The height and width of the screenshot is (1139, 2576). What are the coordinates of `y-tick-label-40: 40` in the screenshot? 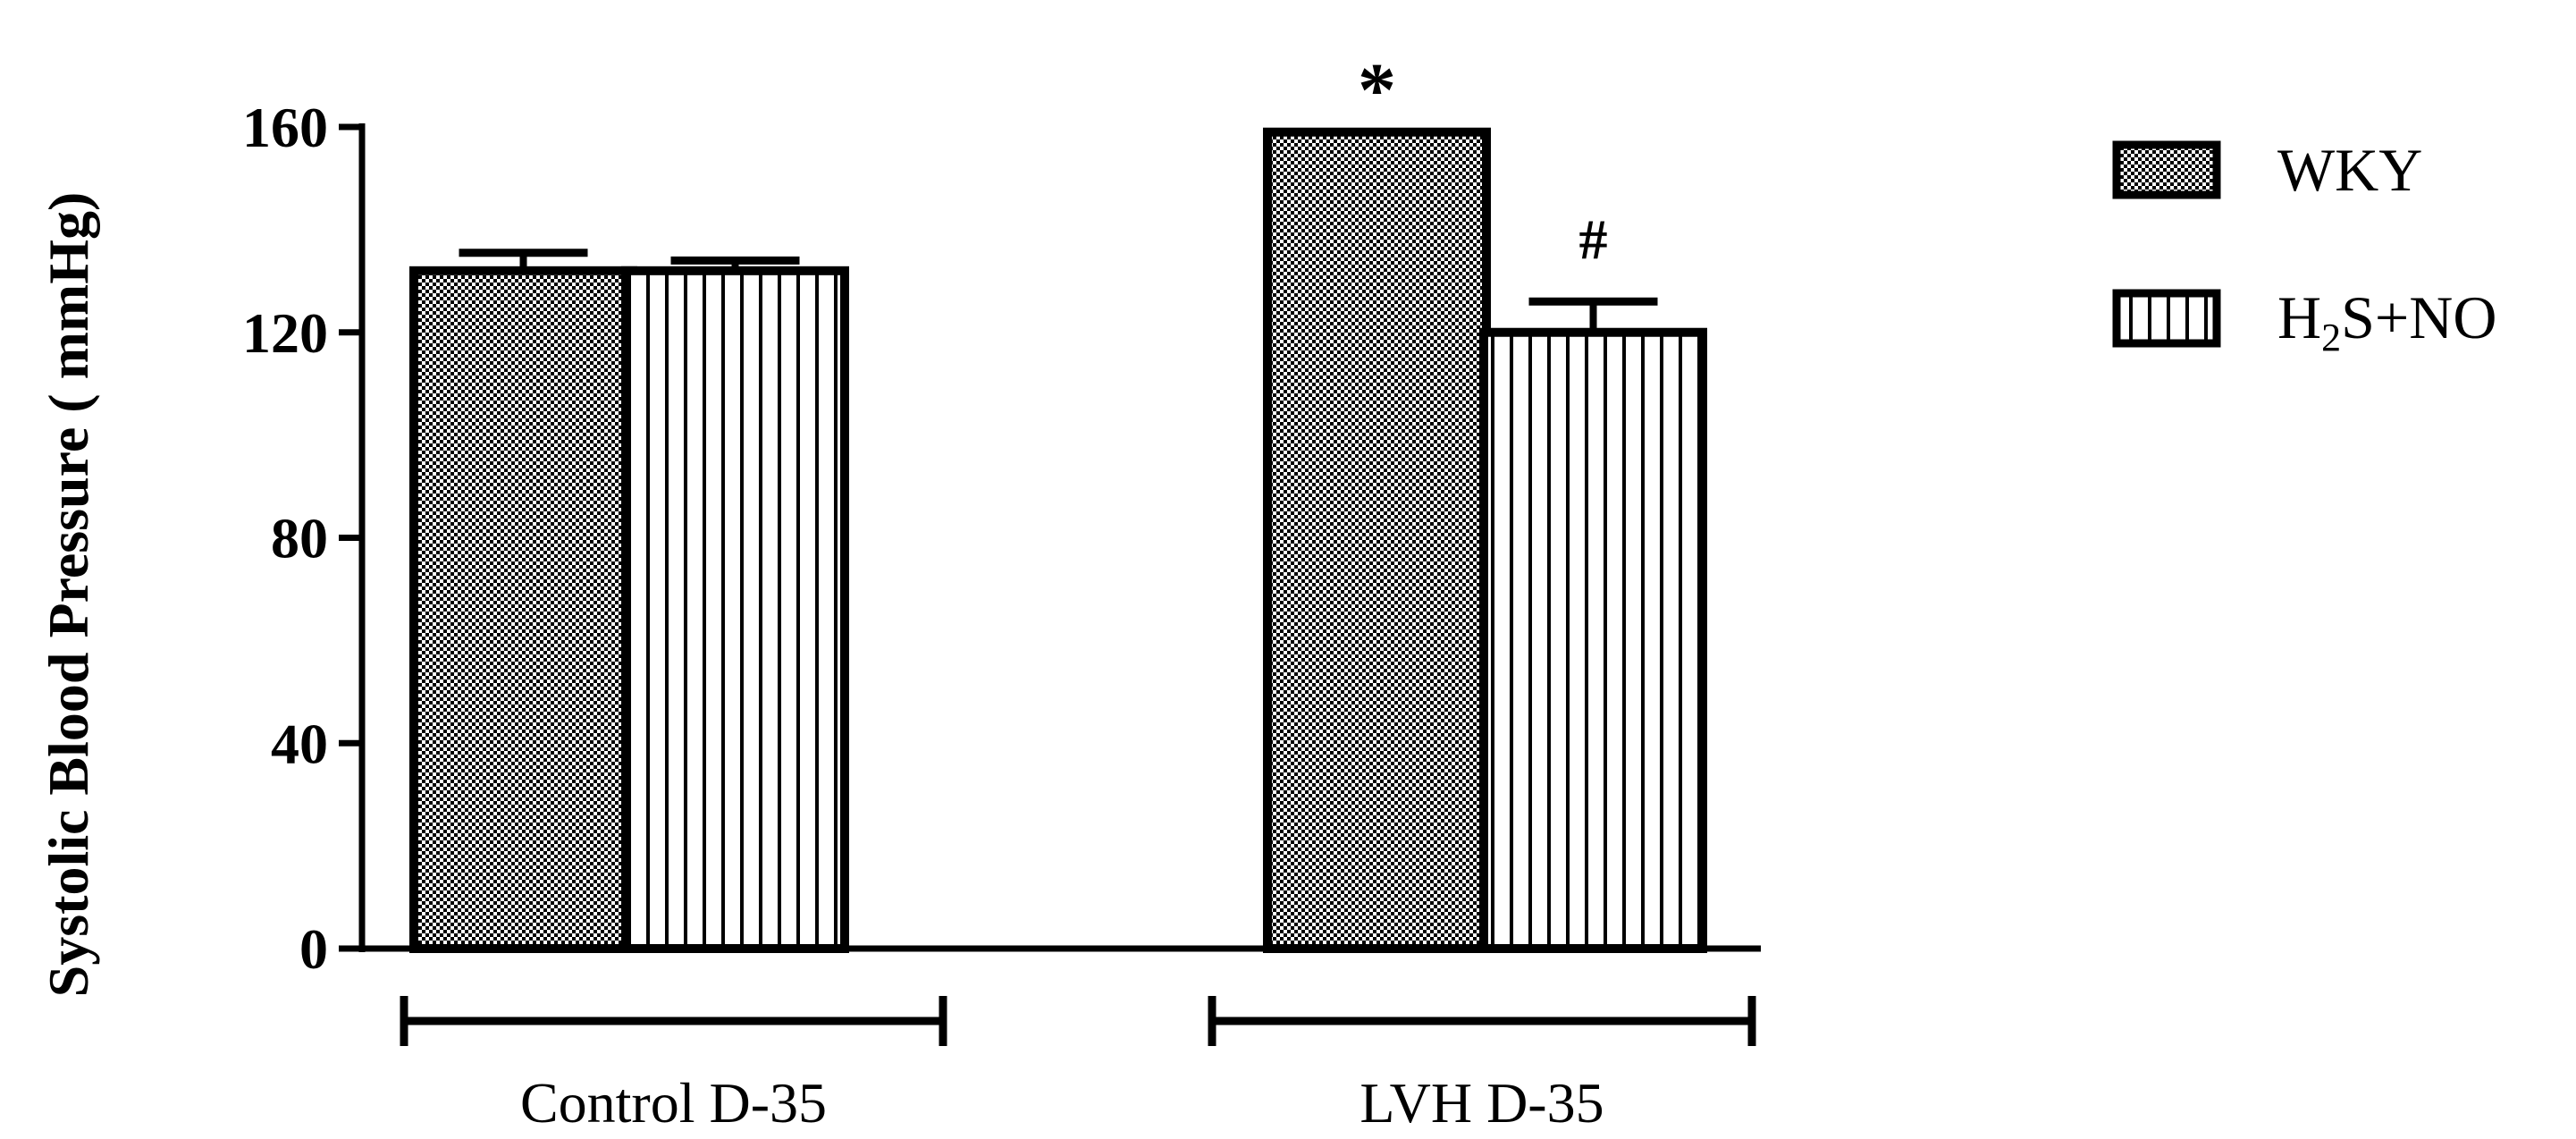 It's located at (300, 743).